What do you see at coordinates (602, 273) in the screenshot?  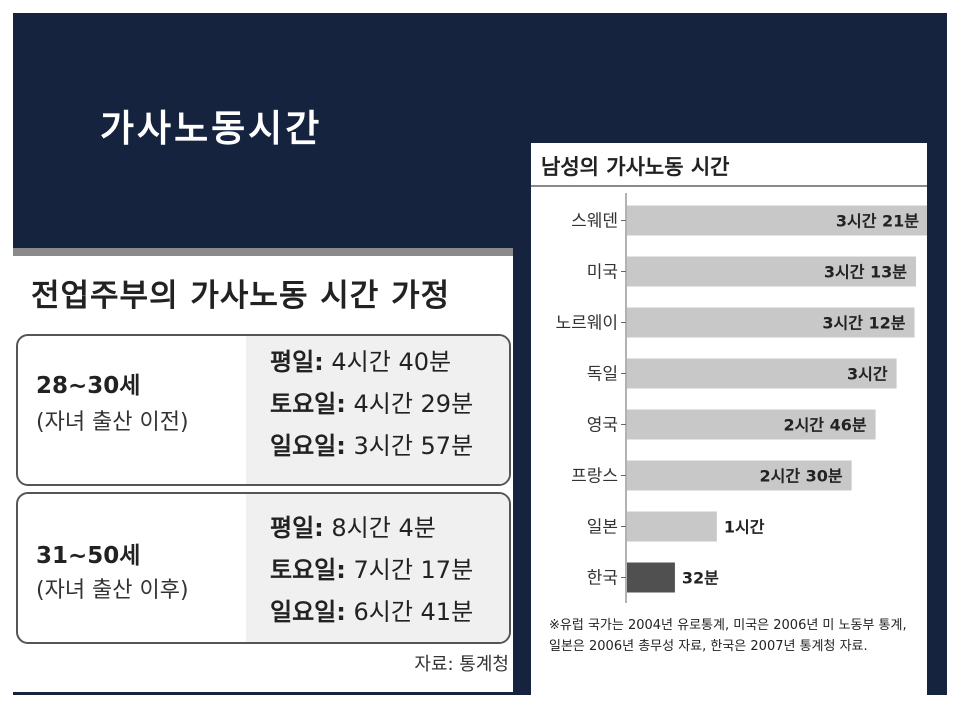 I see `category-label: 미국` at bounding box center [602, 273].